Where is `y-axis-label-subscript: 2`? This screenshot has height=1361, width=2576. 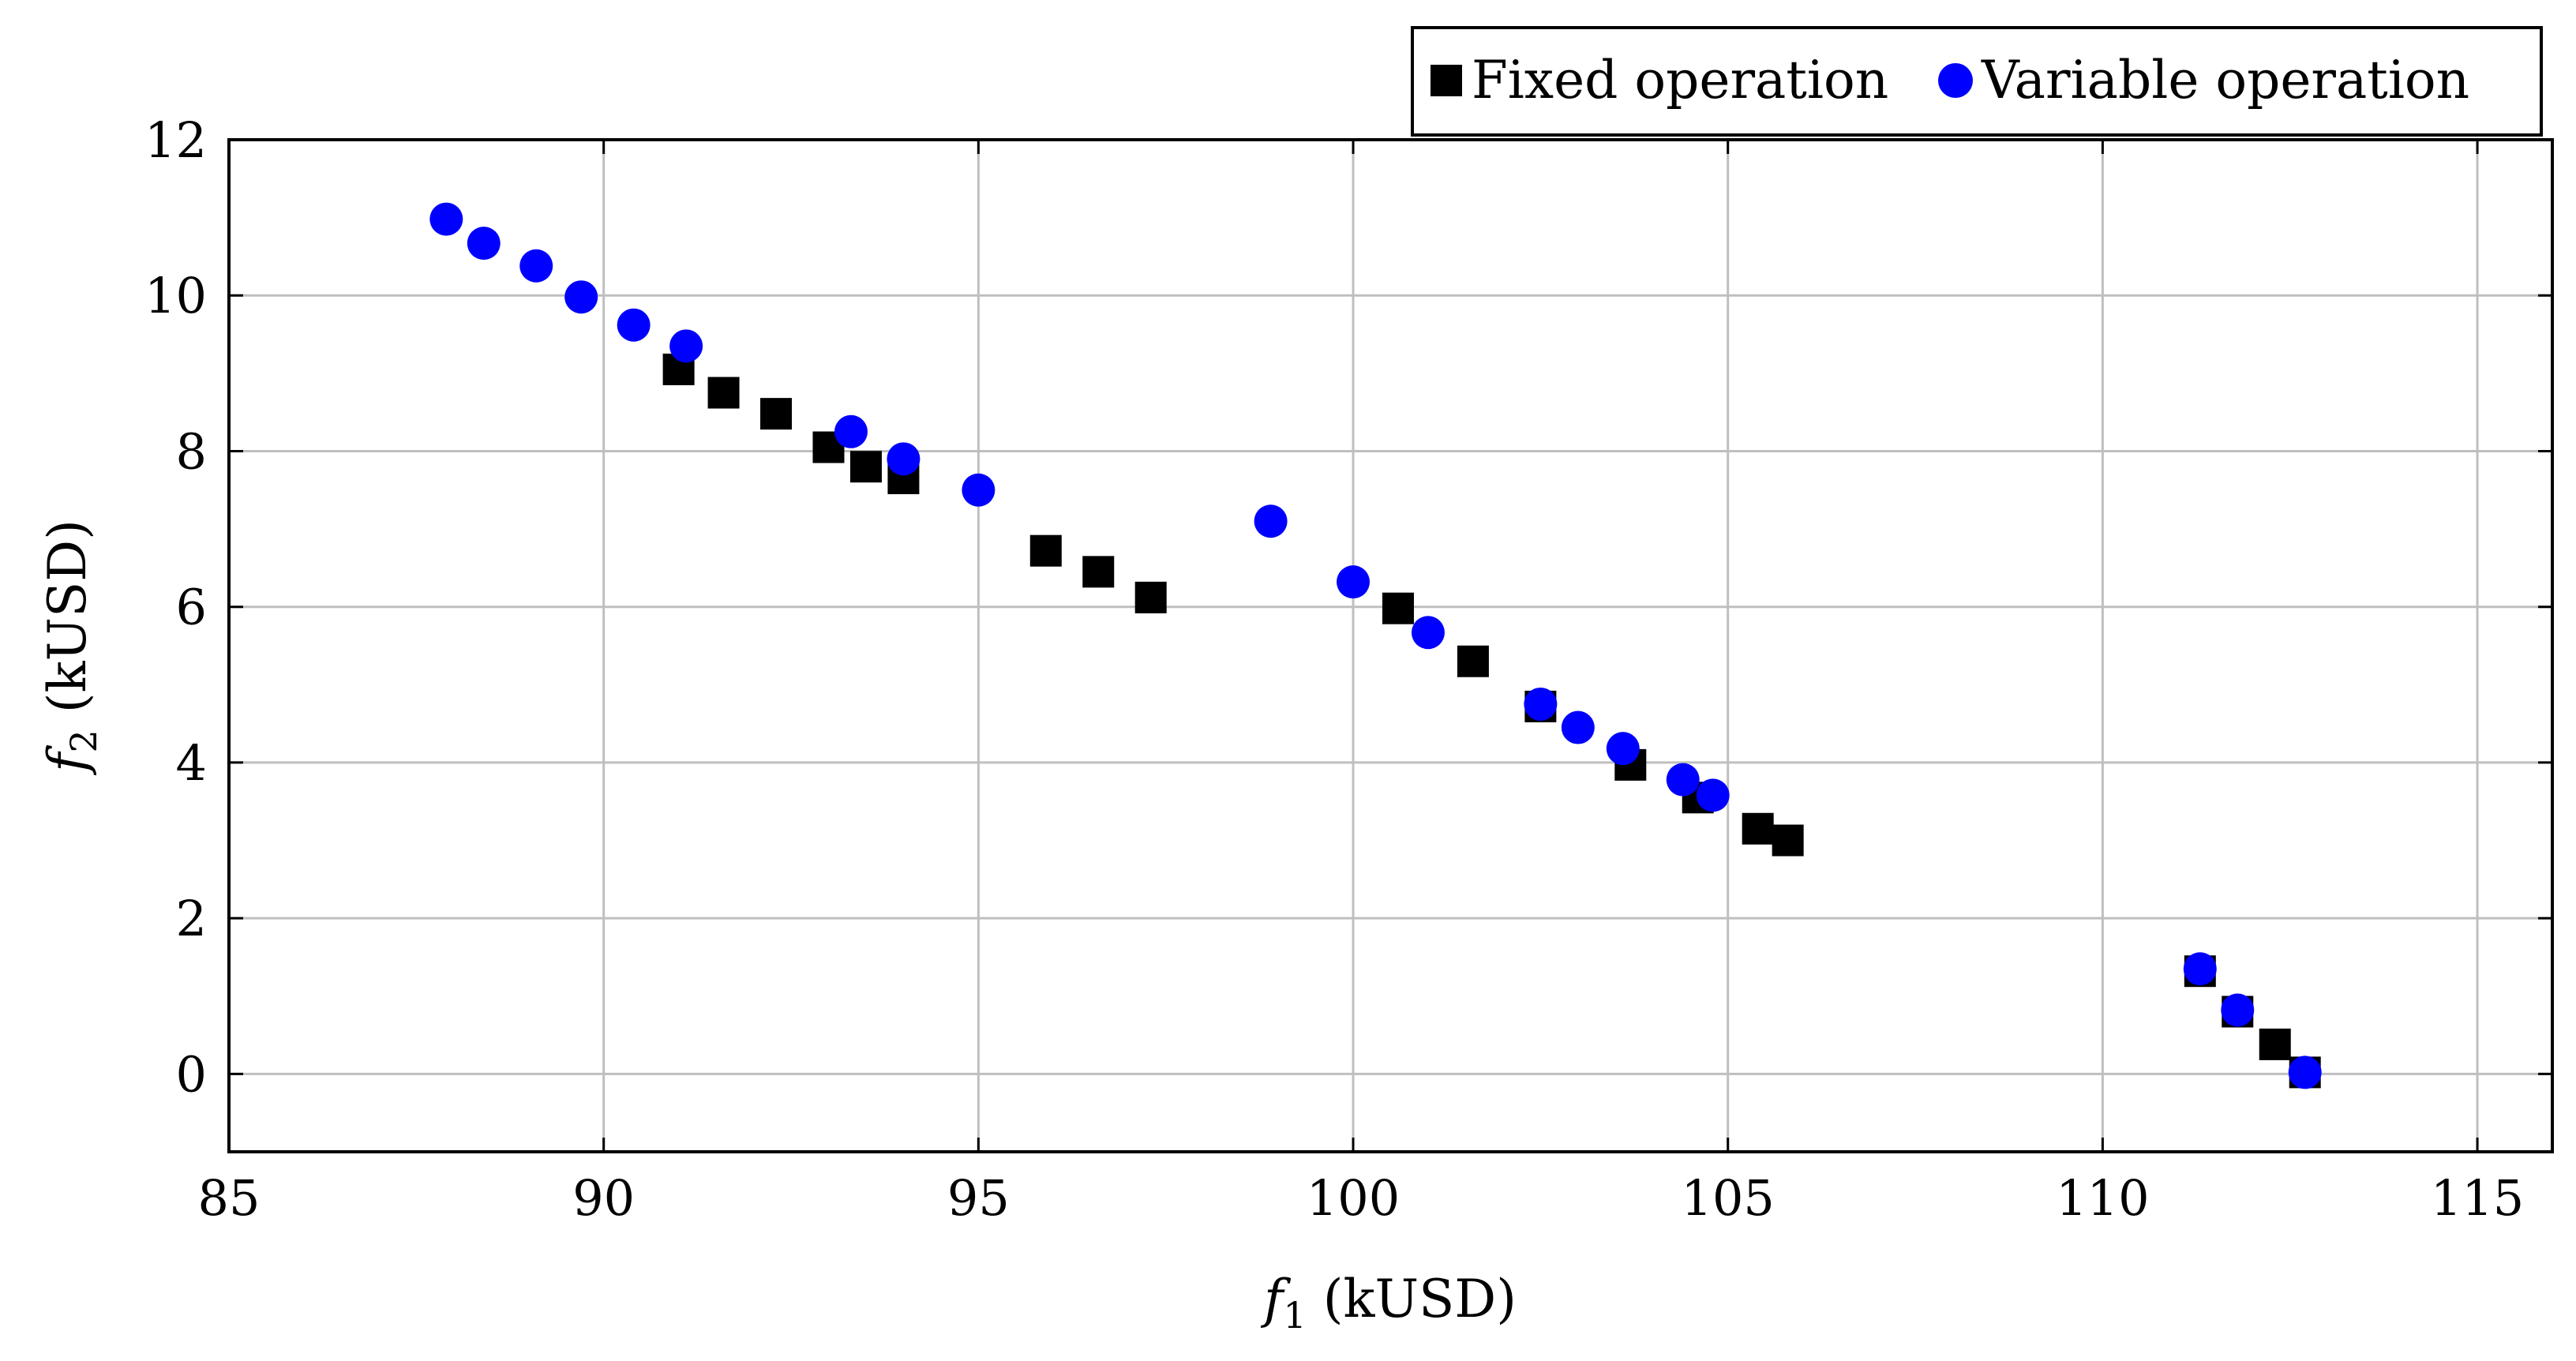
y-axis-label-subscript: 2 is located at coordinates (83, 740).